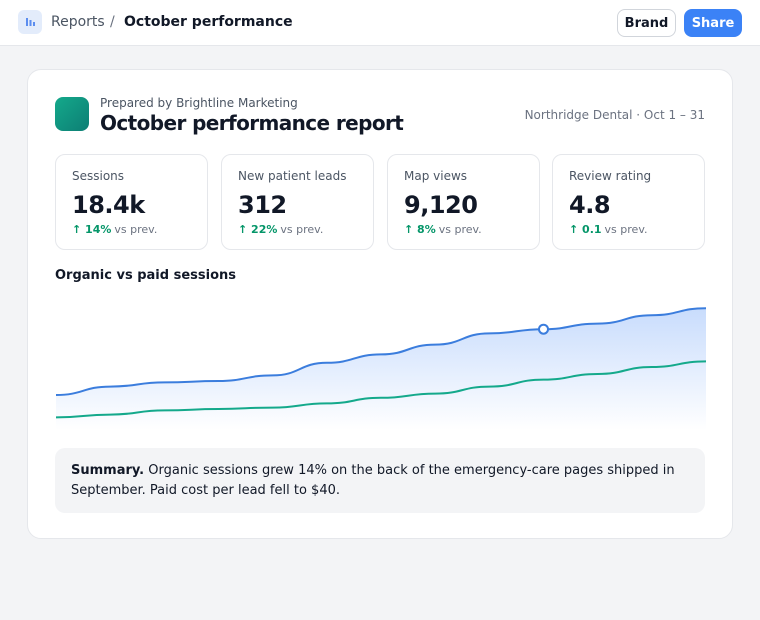 This screenshot has width=760, height=620. I want to click on kpi-change: ↑ 0.1, so click(585, 229).